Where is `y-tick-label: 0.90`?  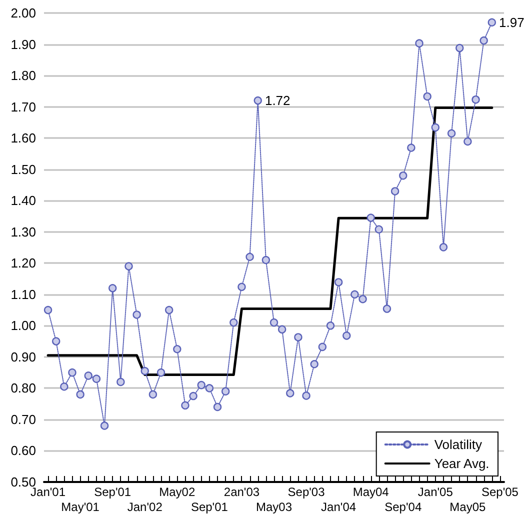 y-tick-label: 0.90 is located at coordinates (23, 356).